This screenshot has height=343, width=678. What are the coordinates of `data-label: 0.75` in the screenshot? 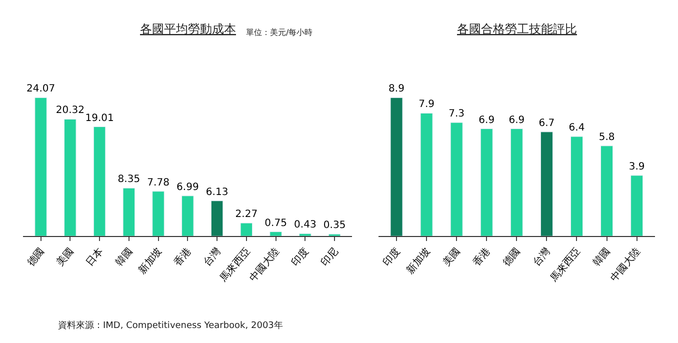 It's located at (275, 223).